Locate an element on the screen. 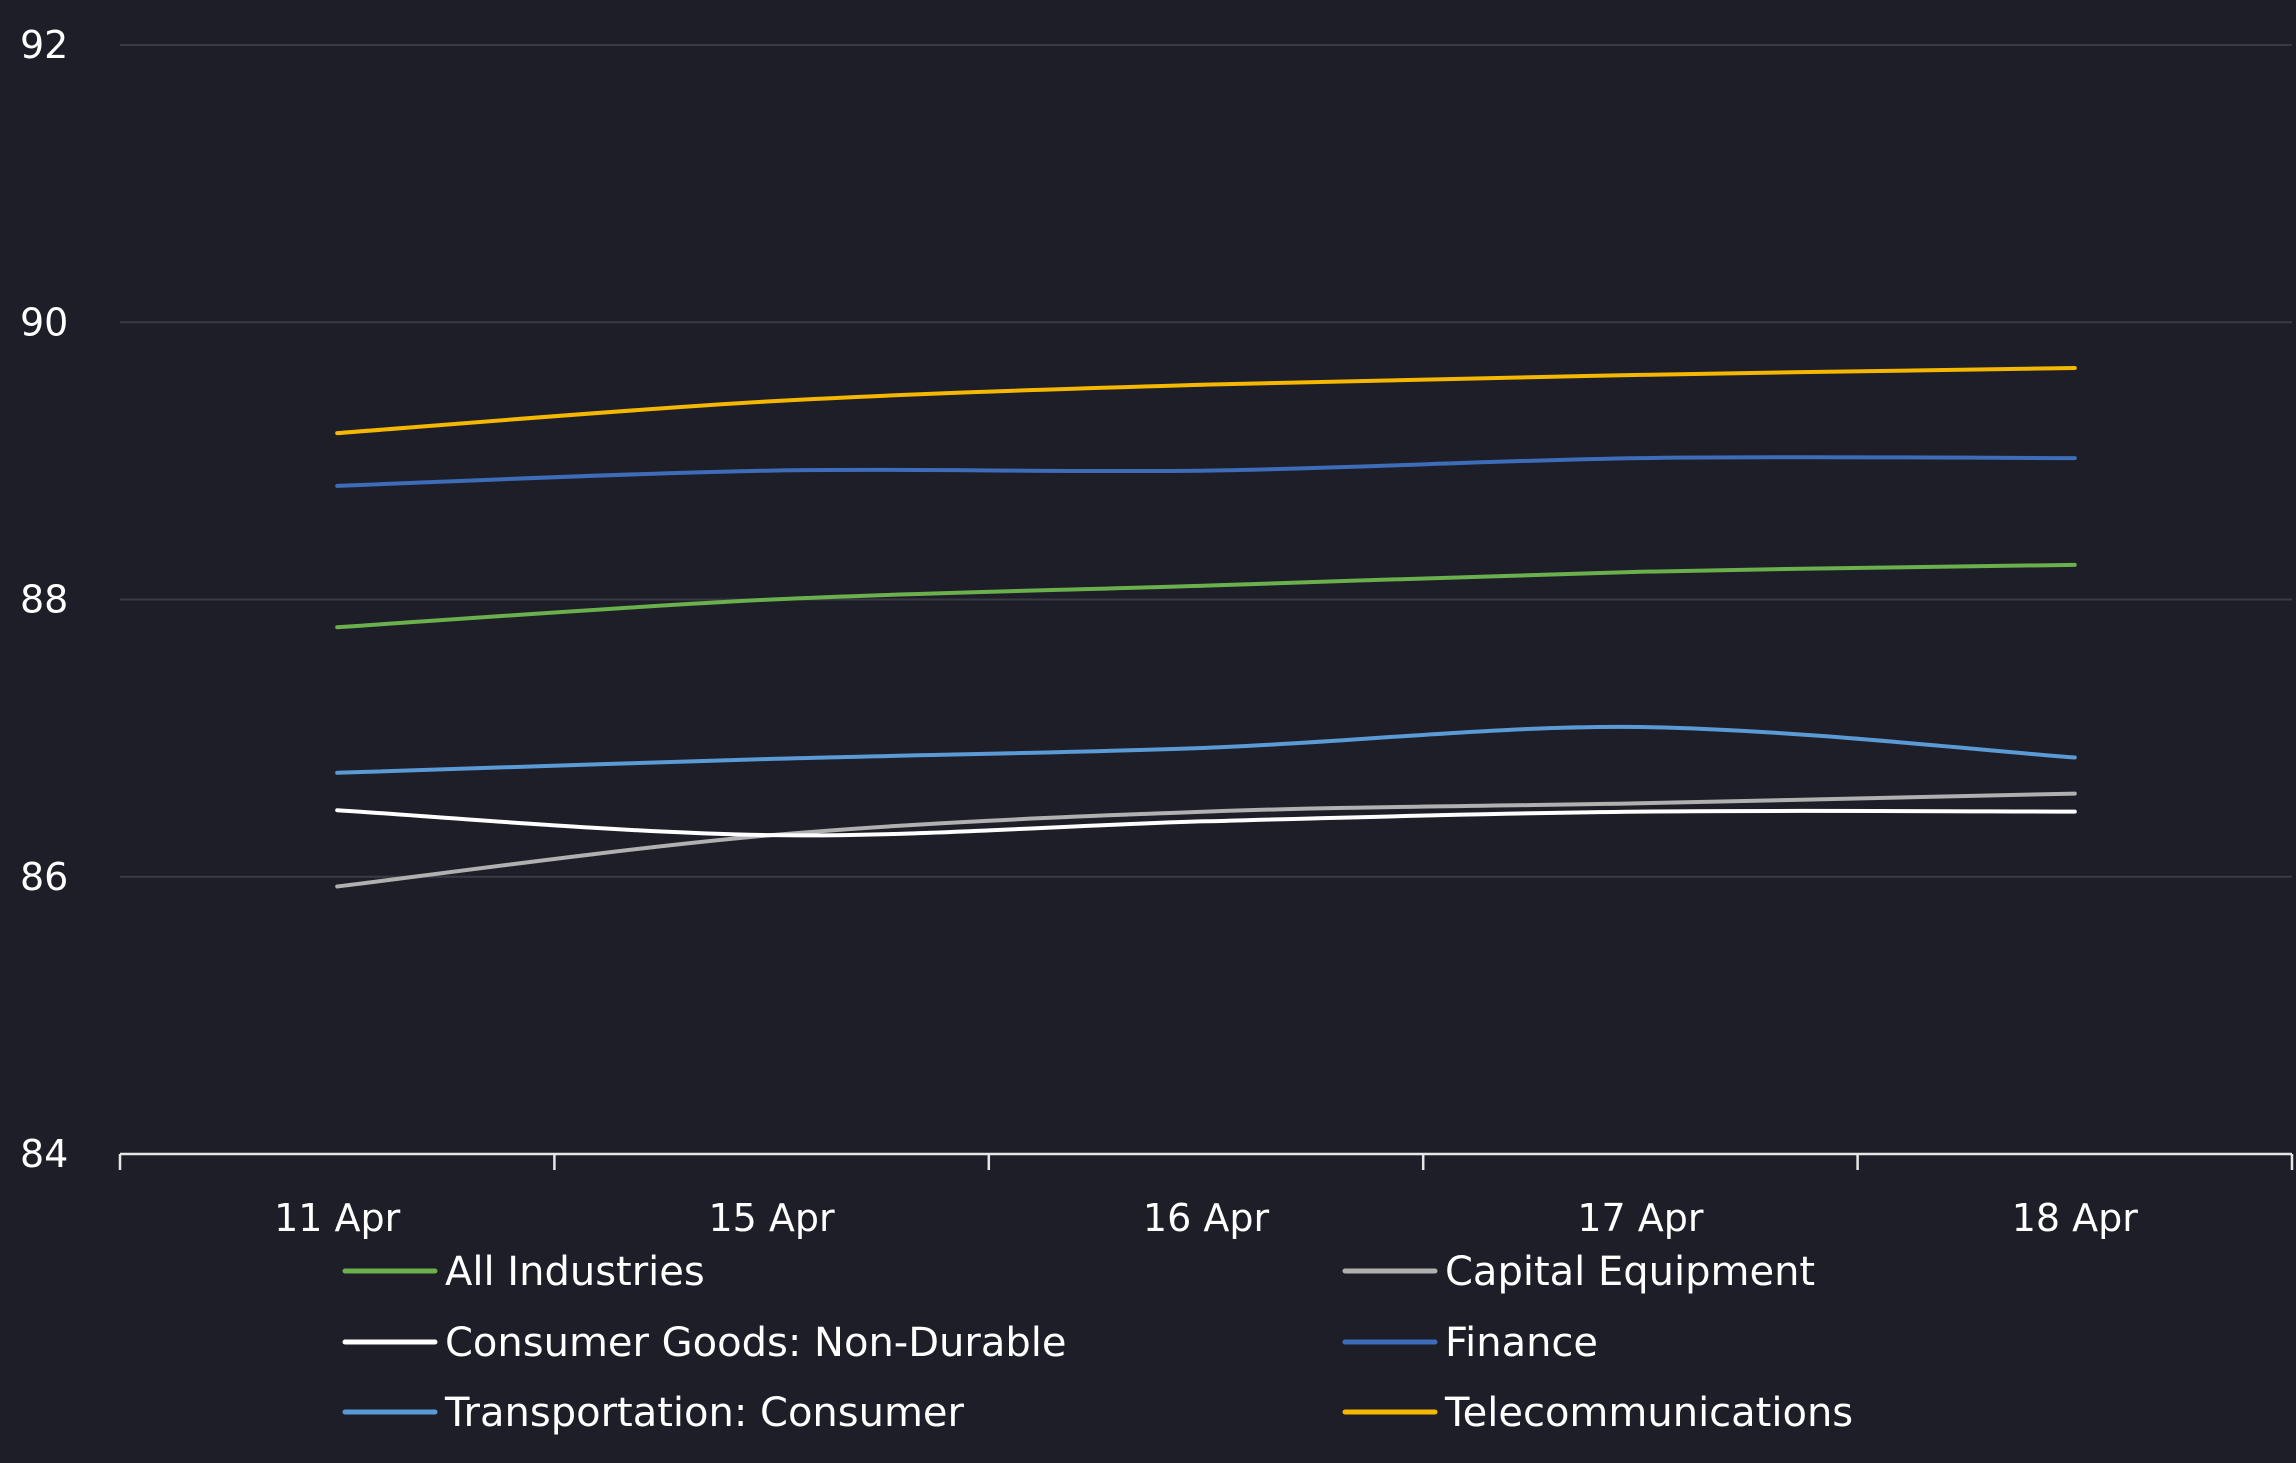 This screenshot has height=1463, width=2296. y-tick-label: 92 is located at coordinates (44, 45).